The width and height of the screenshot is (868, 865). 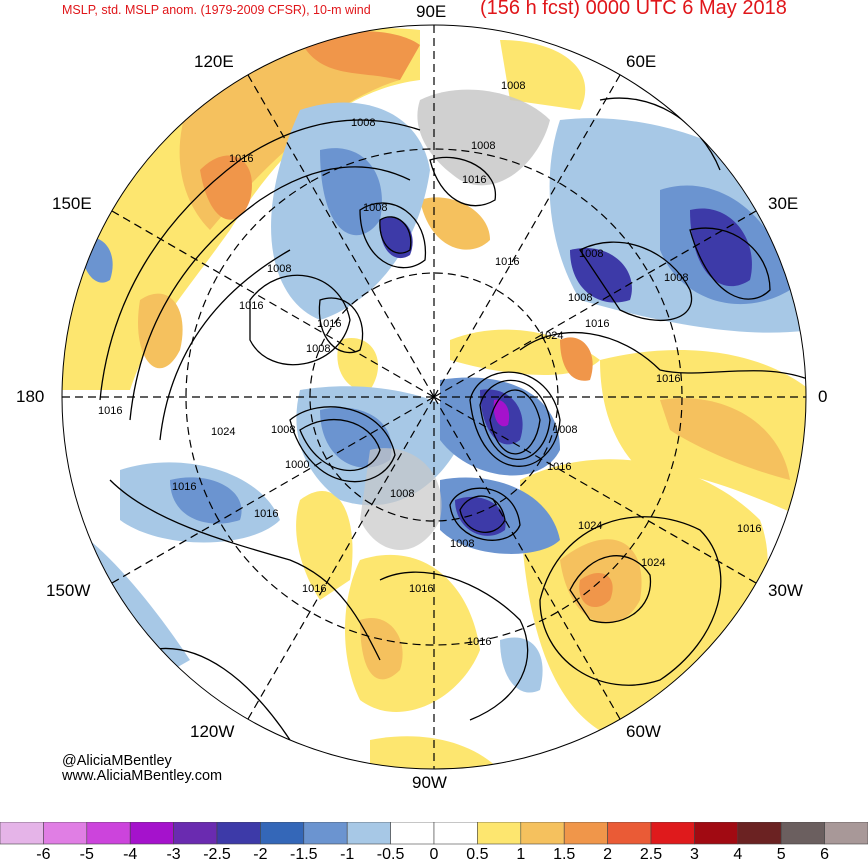 What do you see at coordinates (429, 782) in the screenshot?
I see `label-90w: 90W` at bounding box center [429, 782].